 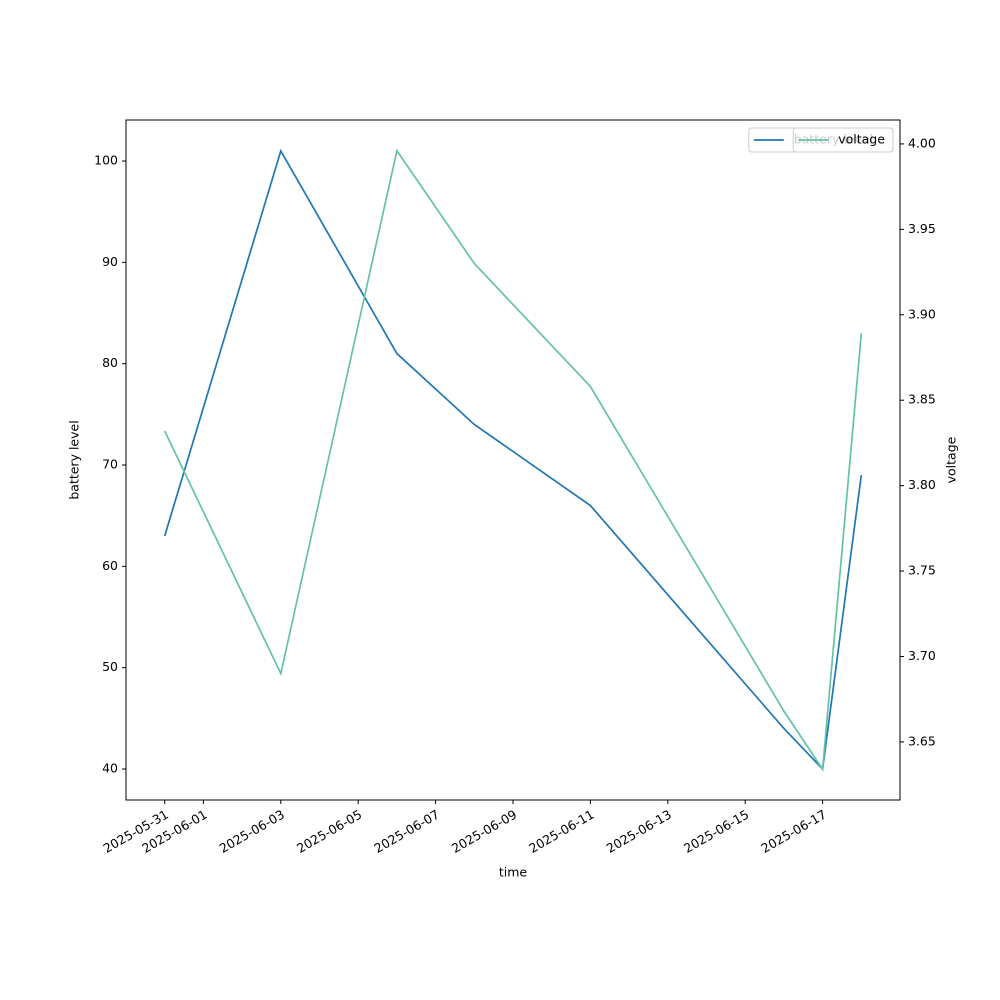 I want to click on x-tick-label: 2025-06-07, so click(x=406, y=831).